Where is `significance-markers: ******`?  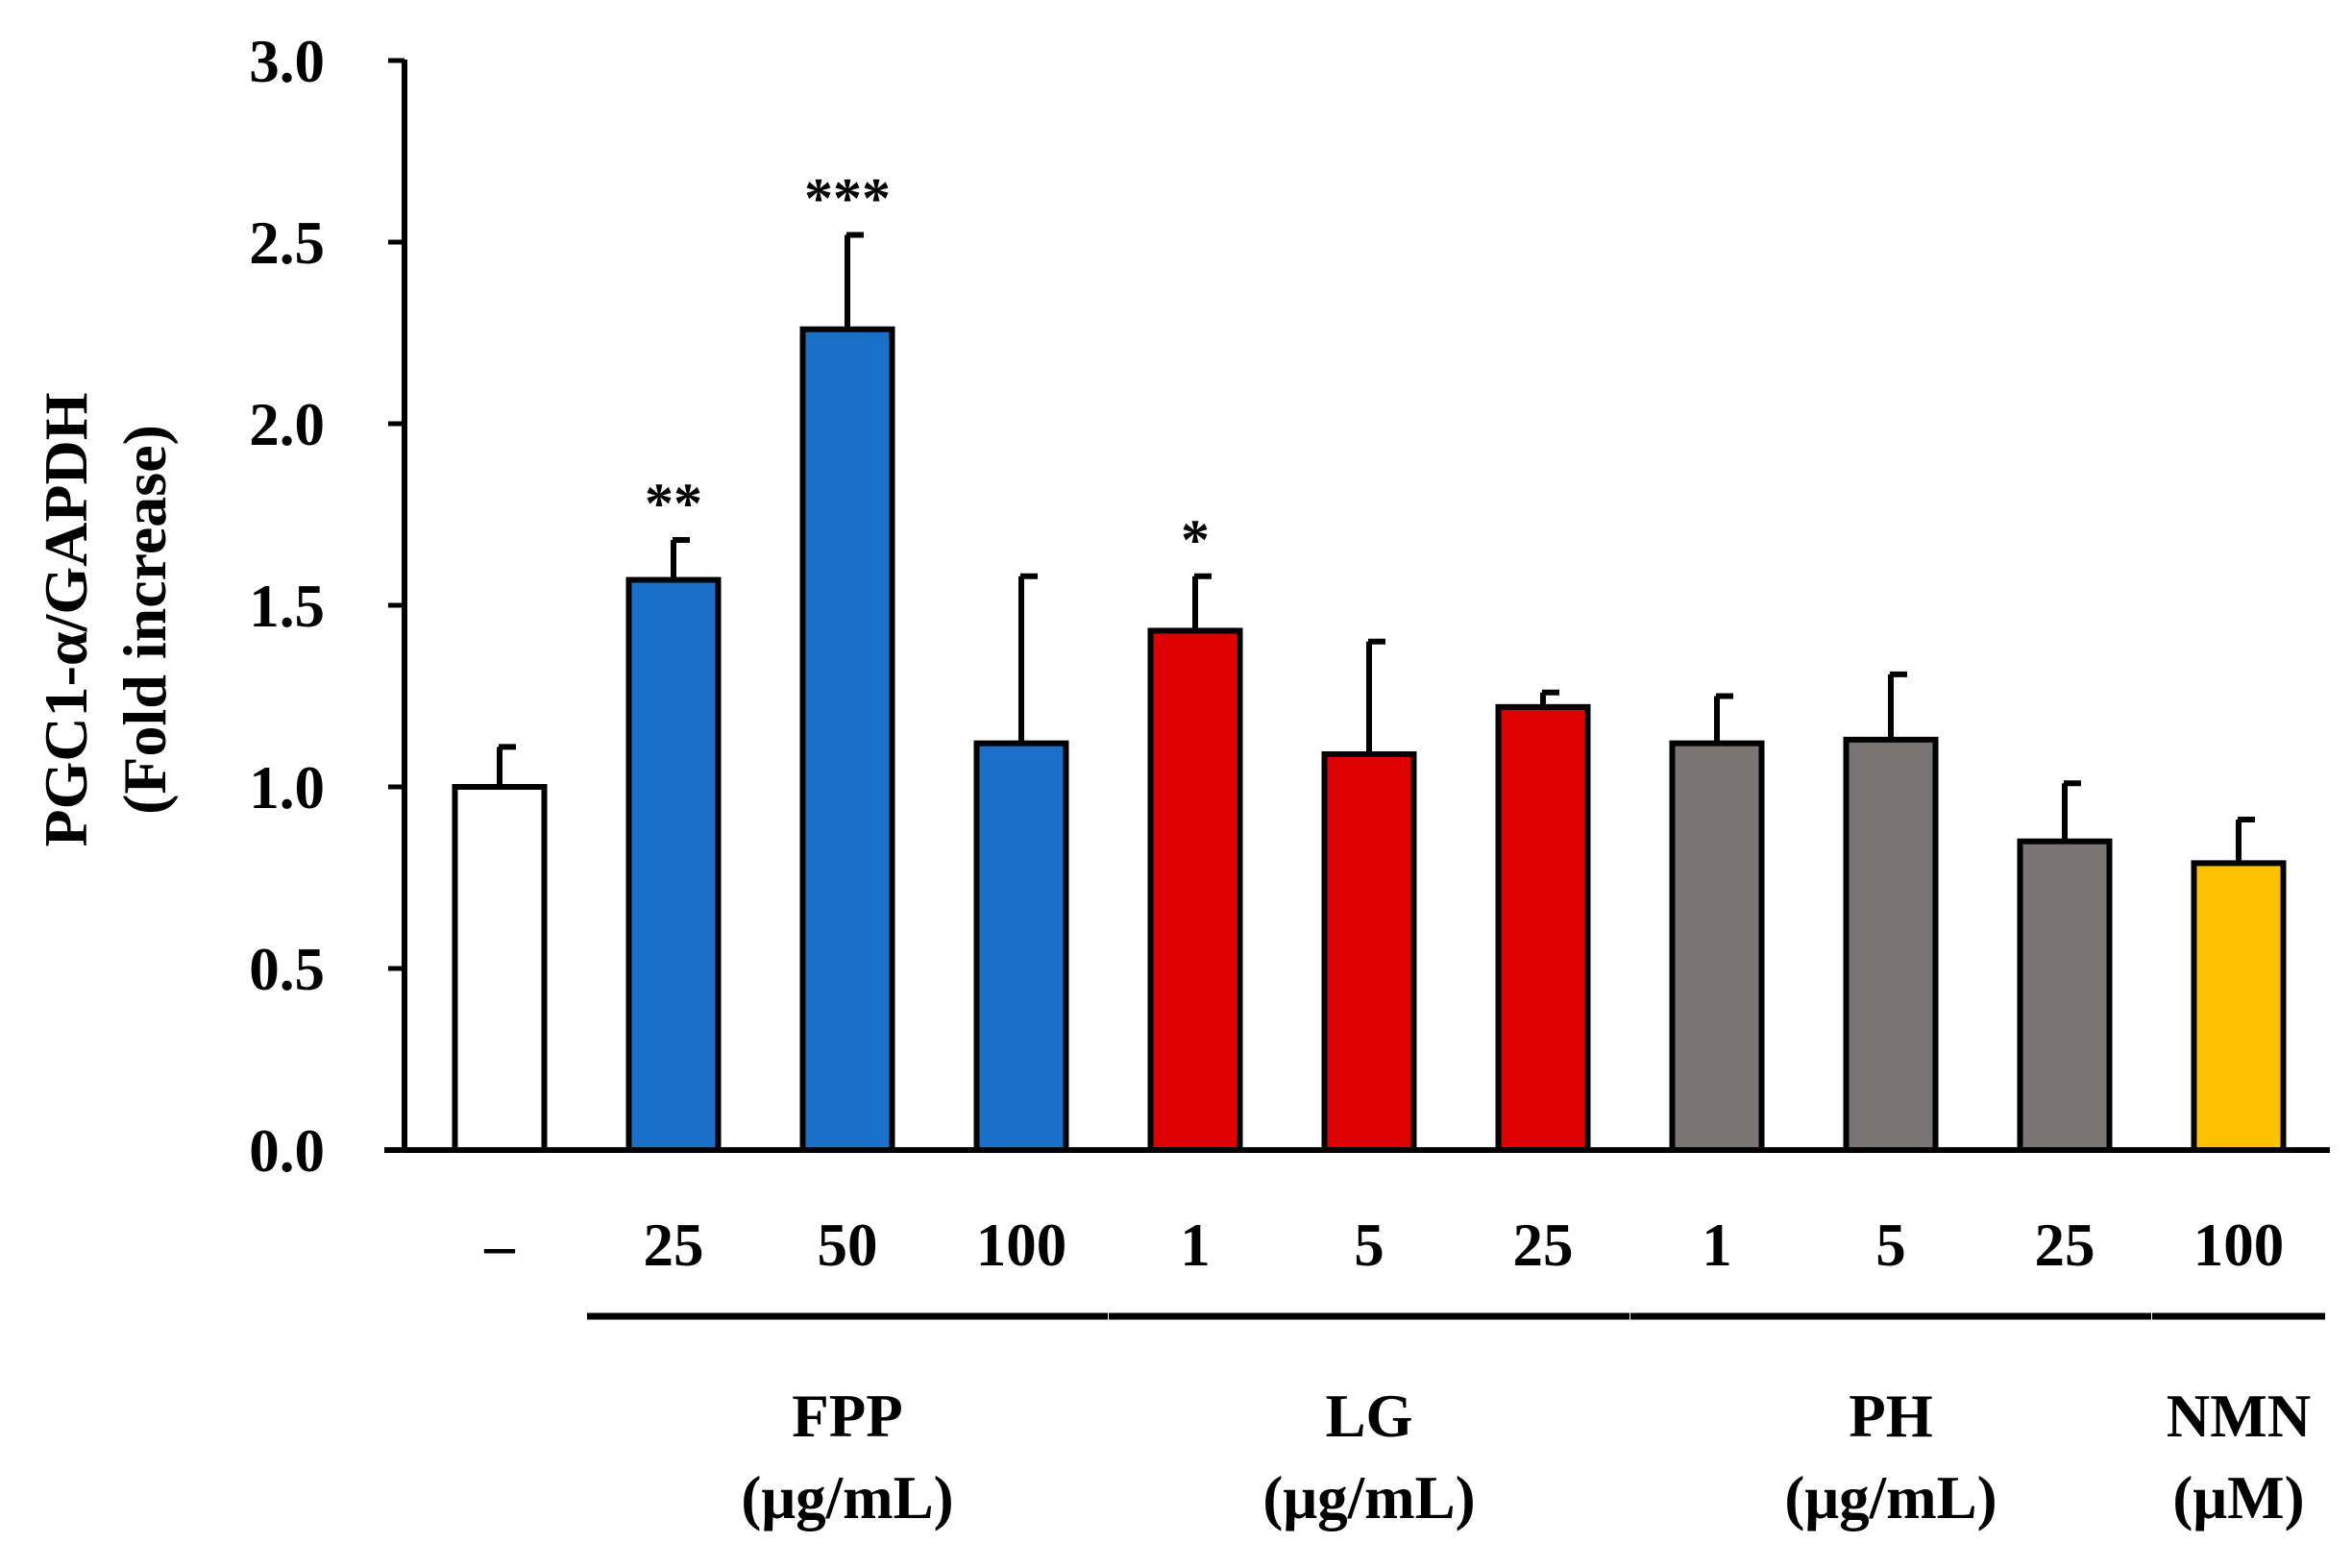
significance-markers: ****** is located at coordinates (928, 368).